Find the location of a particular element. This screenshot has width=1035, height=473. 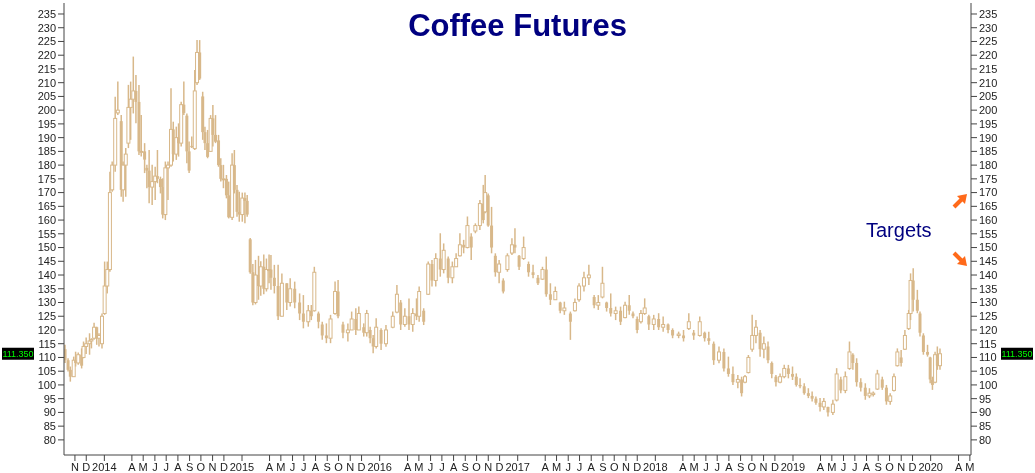

y-tick-label: 235 is located at coordinates (46, 13).